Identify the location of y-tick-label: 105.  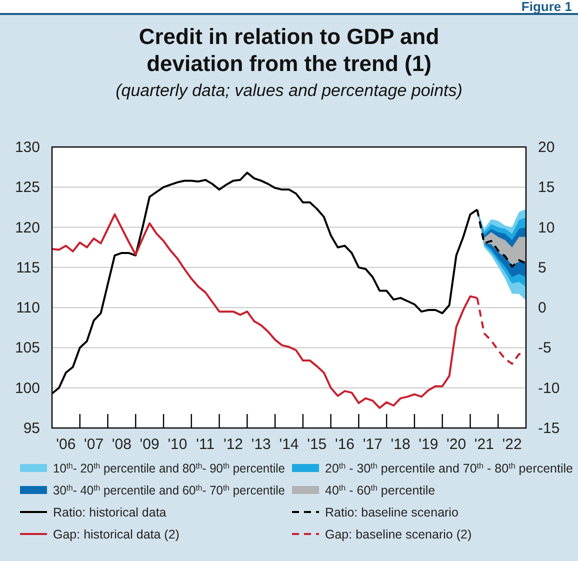
(27, 348).